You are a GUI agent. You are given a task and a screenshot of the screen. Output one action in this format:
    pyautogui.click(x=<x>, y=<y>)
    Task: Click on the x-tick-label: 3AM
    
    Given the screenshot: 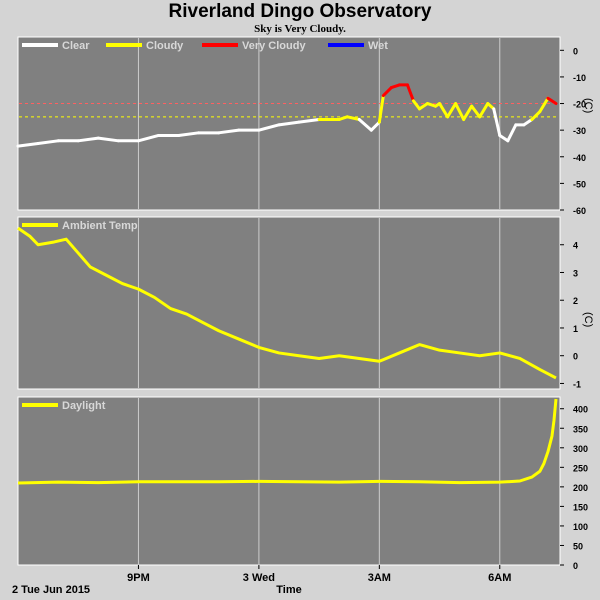 What is the action you would take?
    pyautogui.click(x=379, y=578)
    